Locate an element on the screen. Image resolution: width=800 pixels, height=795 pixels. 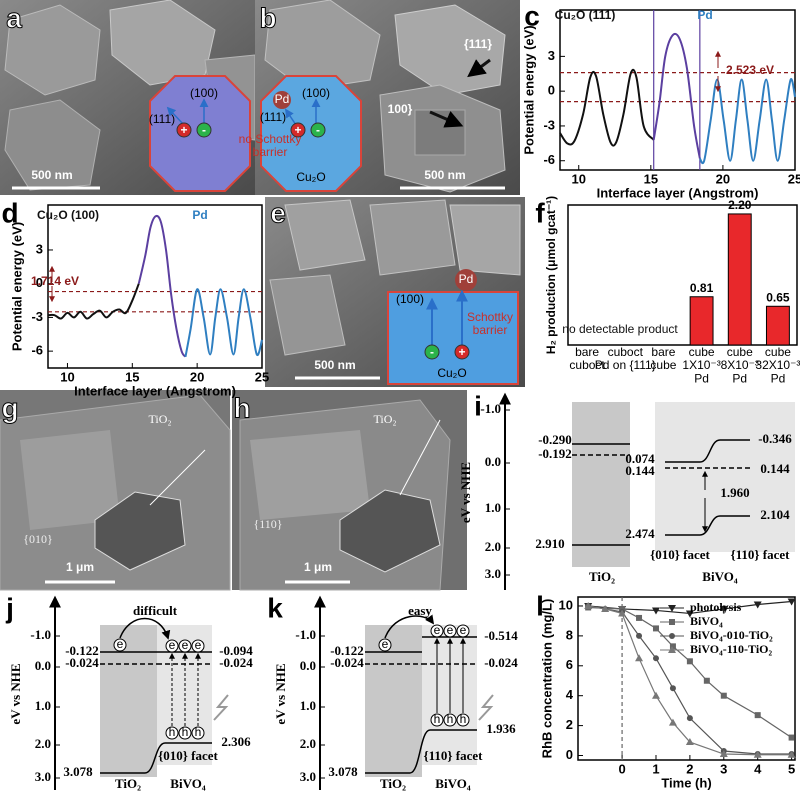
bivo4-region is located at coordinates (725, 477).